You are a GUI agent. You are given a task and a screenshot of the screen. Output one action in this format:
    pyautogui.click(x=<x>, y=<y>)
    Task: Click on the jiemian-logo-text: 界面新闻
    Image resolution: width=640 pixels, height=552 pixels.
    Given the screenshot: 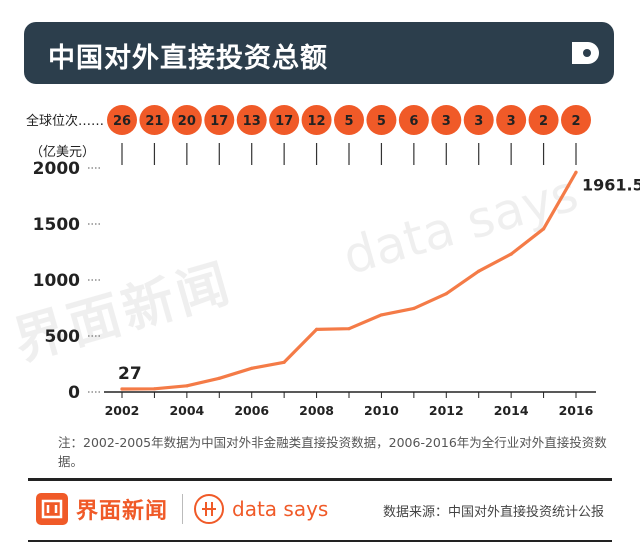 What is the action you would take?
    pyautogui.click(x=122, y=511)
    